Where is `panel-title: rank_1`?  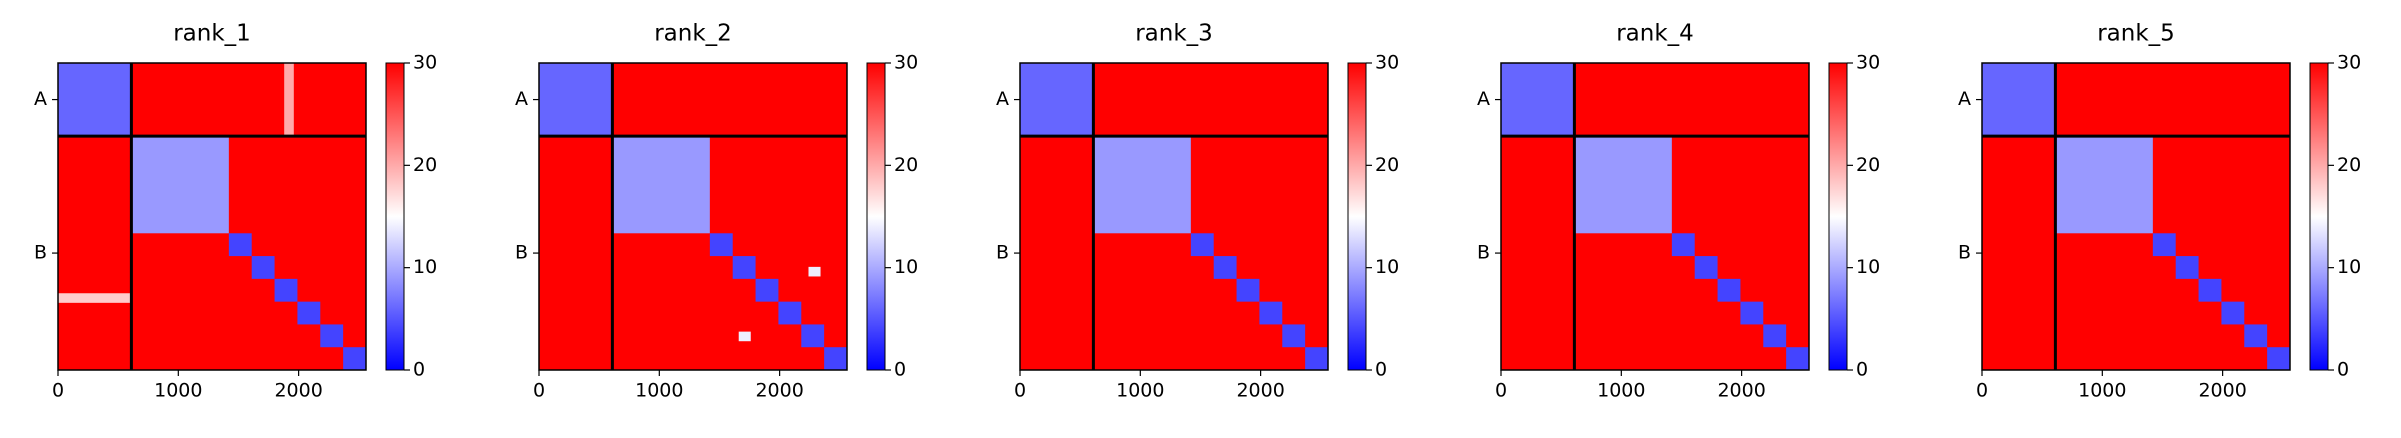
panel-title: rank_1 is located at coordinates (212, 34).